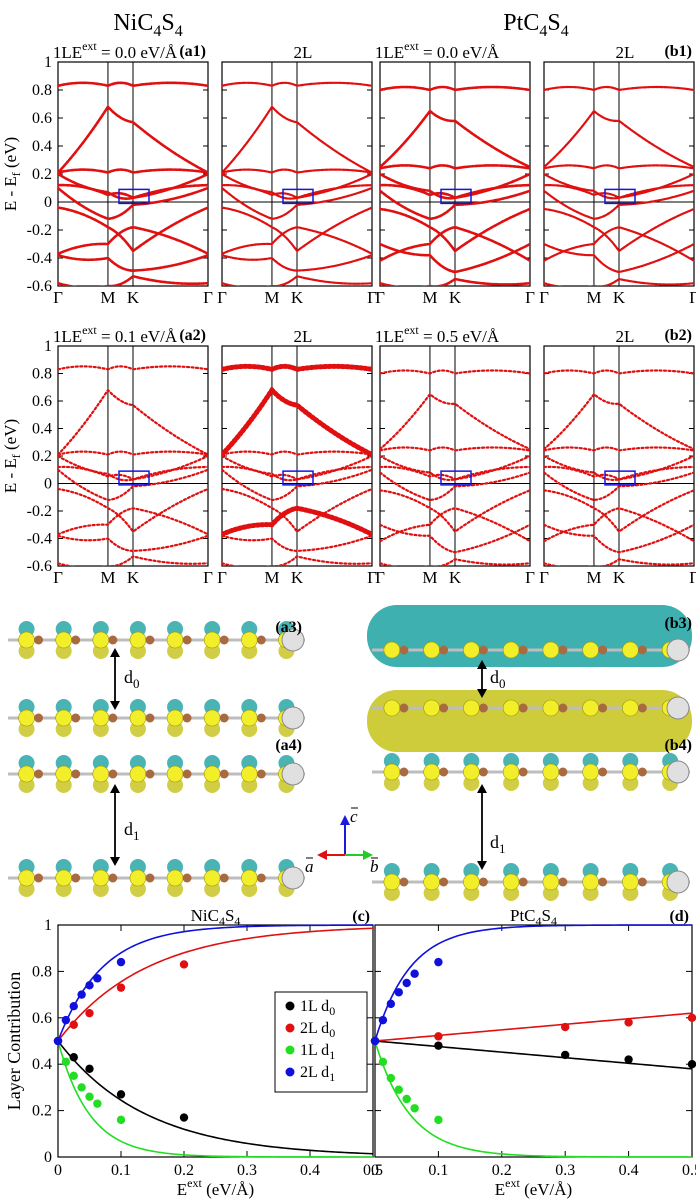  What do you see at coordinates (317, 1074) in the screenshot?
I see `legend-label: 2L d1` at bounding box center [317, 1074].